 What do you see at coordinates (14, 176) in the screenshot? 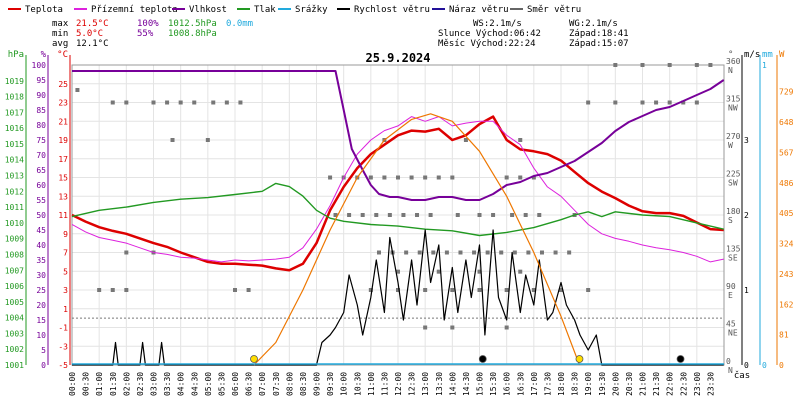
I see `pressure-tick-label: 1013` at bounding box center [14, 176].